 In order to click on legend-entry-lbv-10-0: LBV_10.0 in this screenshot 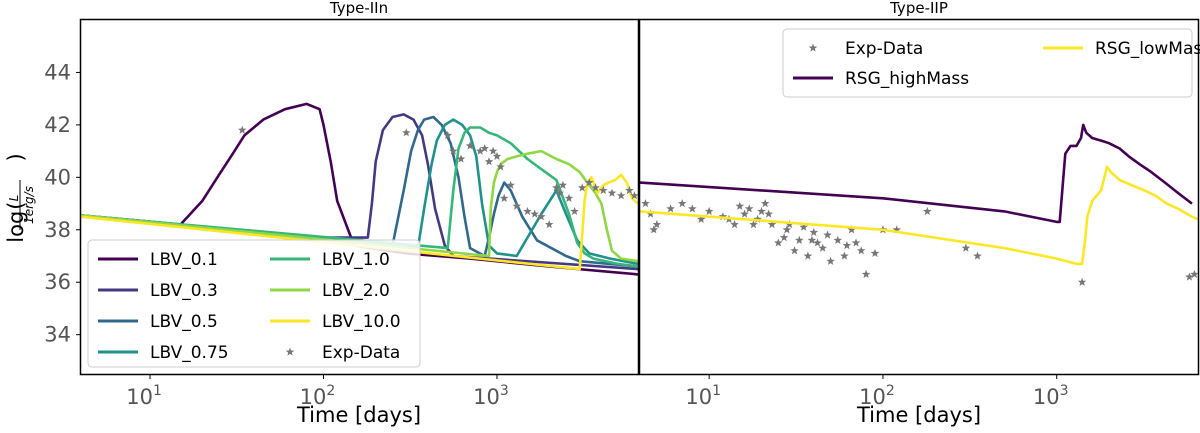, I will do `click(335, 322)`.